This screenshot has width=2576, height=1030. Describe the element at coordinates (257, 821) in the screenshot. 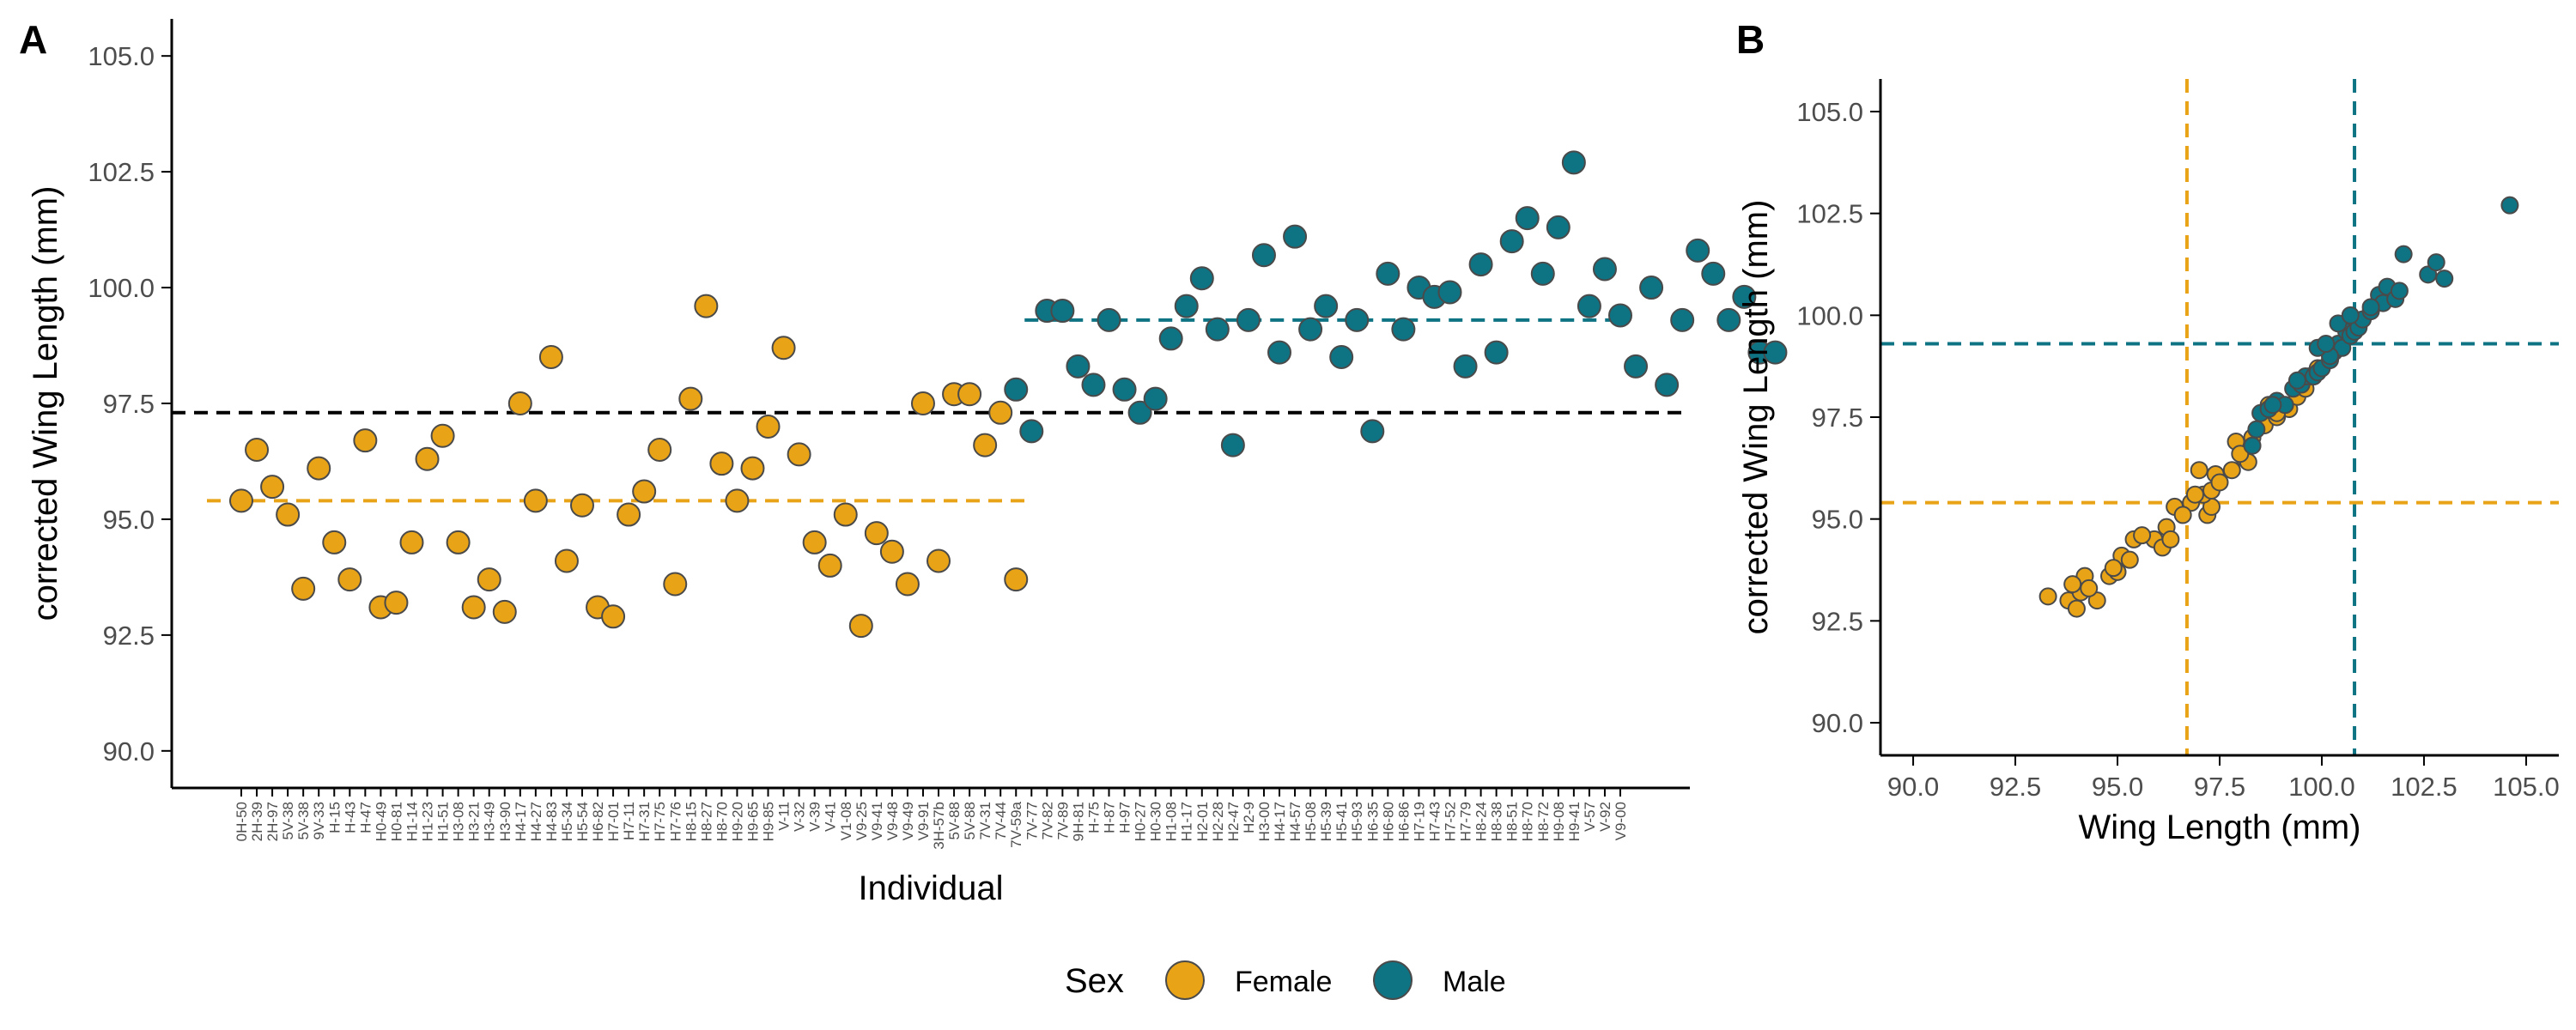

I see `panel-a-x-tick-label: 2H-39` at that location.